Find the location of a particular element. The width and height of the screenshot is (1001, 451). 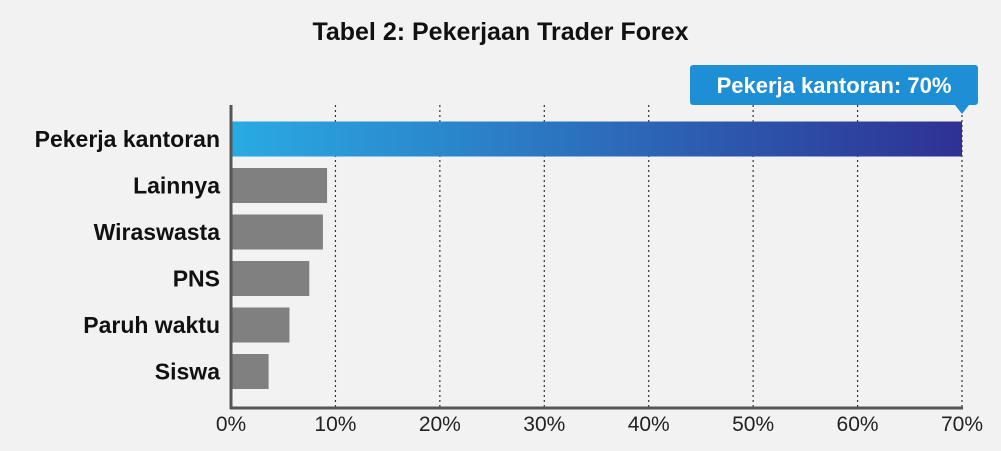

category-label: Siswa is located at coordinates (187, 372).